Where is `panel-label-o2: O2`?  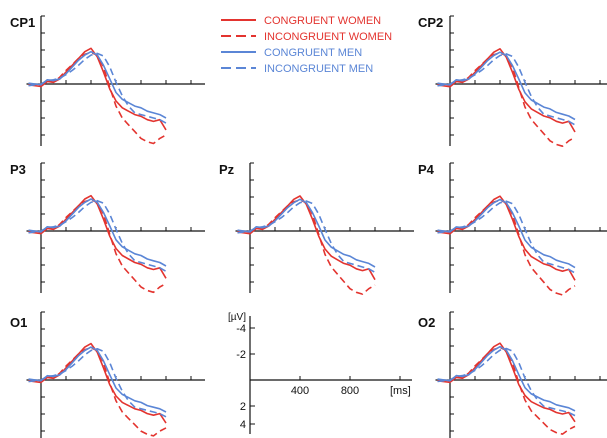
panel-label-o2: O2 is located at coordinates (426, 322).